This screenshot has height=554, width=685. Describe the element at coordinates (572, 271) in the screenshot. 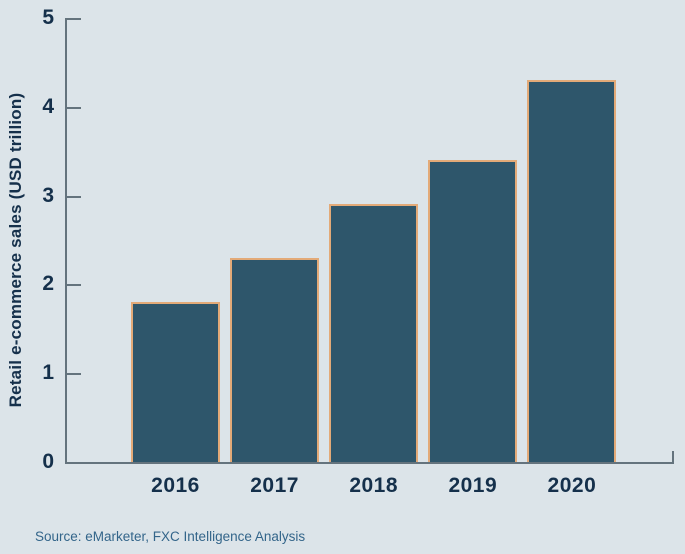

I see `bar-2020` at that location.